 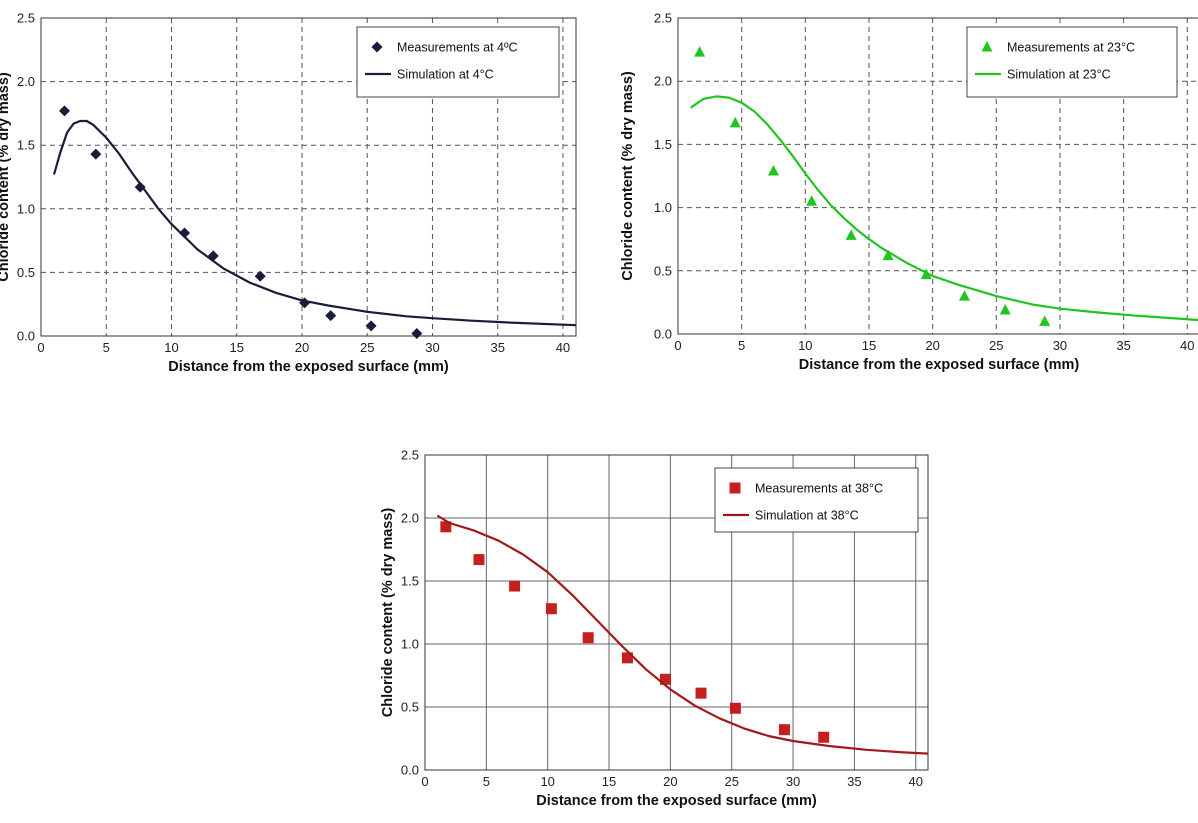 I want to click on legend-label: Simulation at 4°C, so click(x=445, y=75).